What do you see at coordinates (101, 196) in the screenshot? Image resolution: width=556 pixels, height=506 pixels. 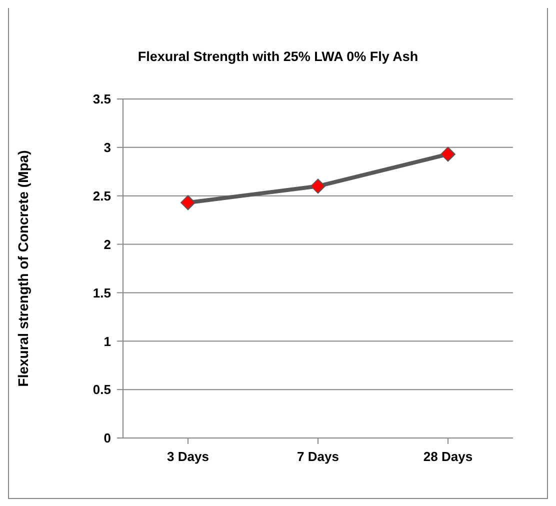 I see `y-tick-label: 2.5` at bounding box center [101, 196].